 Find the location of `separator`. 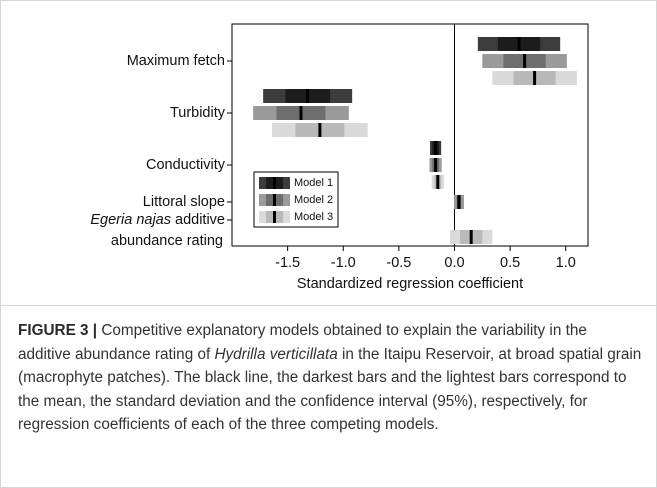

separator is located at coordinates (328, 305).